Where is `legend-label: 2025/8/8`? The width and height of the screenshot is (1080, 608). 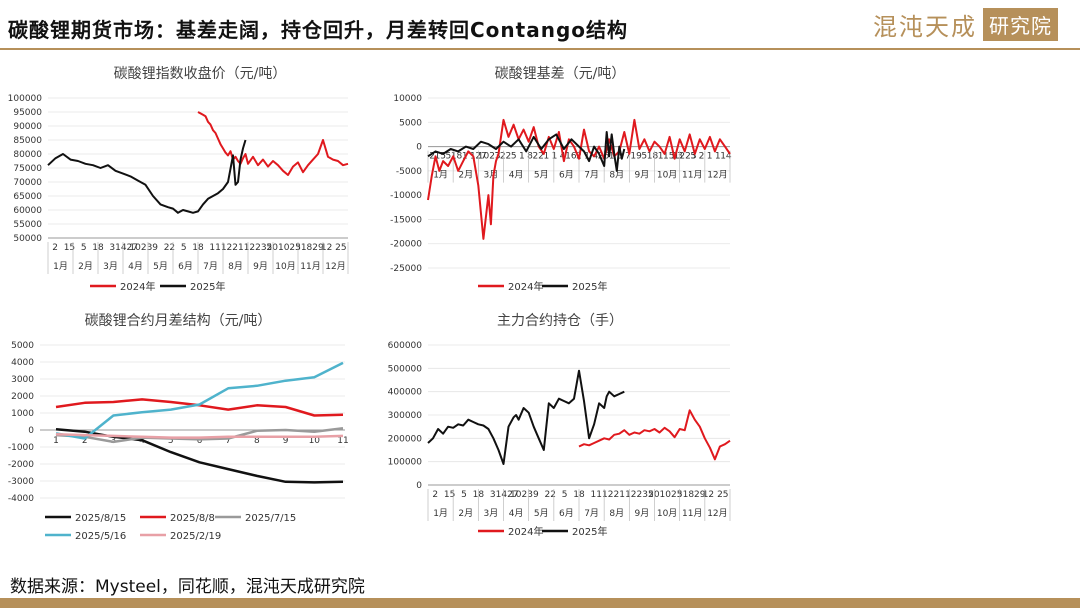
legend-label: 2025/8/8 is located at coordinates (192, 518).